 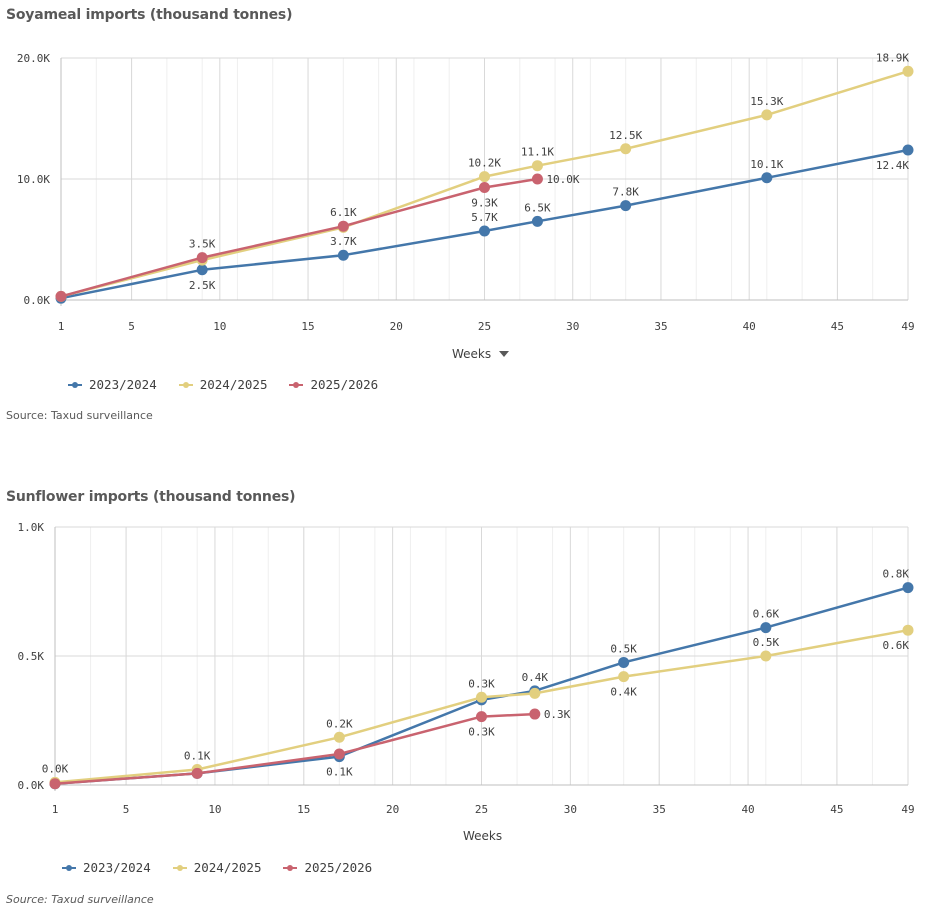 I want to click on data-labels-2025-2026: 3.5K 6.1K 9.3K 10.0K, so click(x=384, y=212).